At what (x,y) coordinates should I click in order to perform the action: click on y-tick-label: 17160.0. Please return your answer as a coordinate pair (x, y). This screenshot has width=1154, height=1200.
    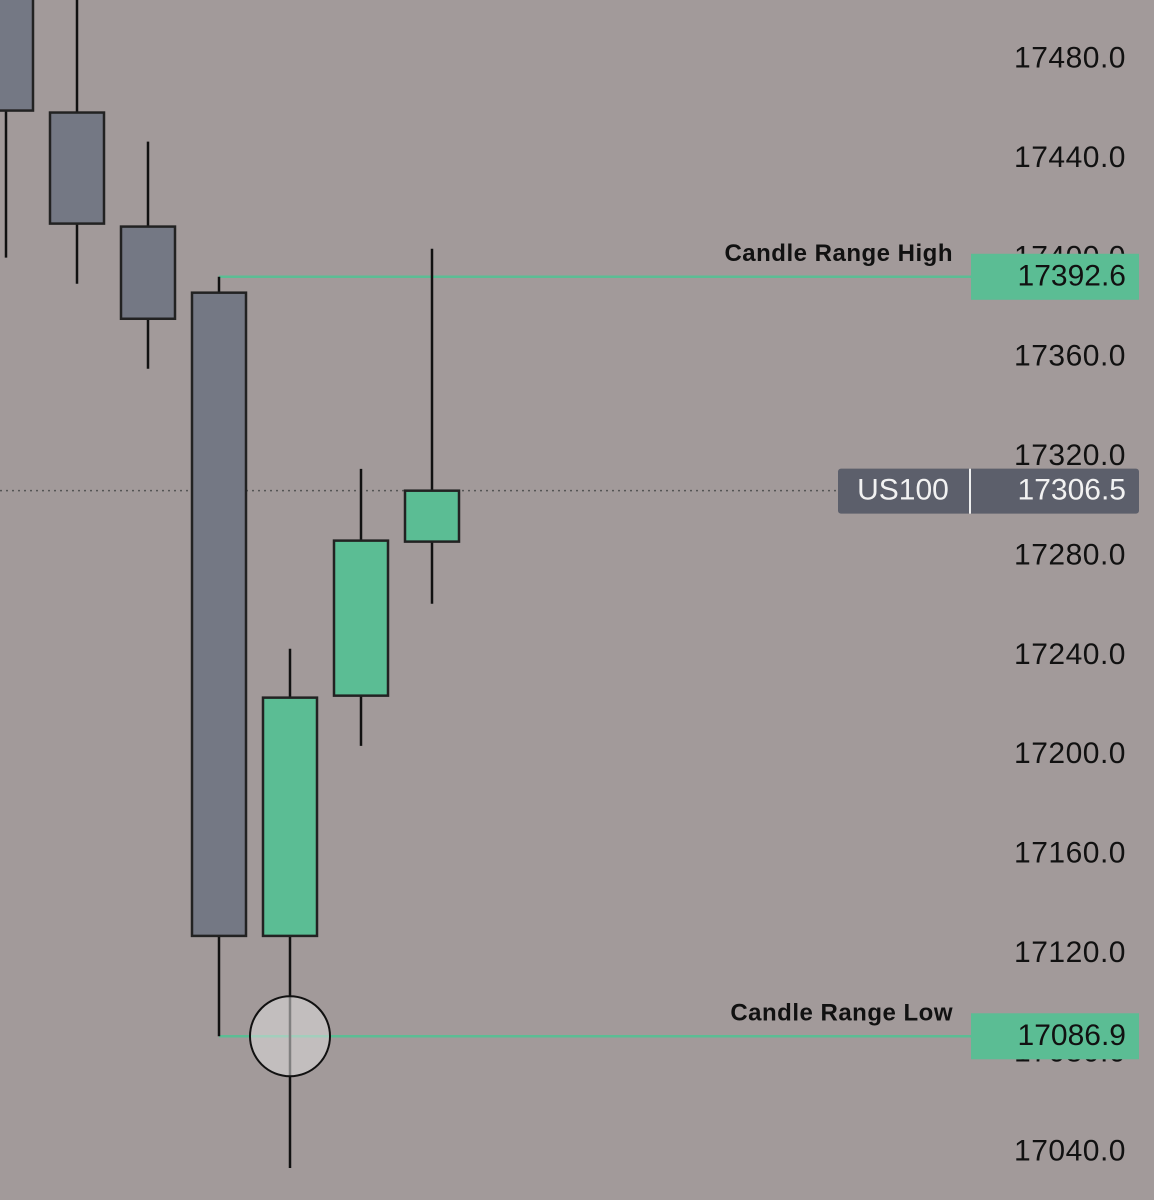
    Looking at the image, I should click on (1070, 853).